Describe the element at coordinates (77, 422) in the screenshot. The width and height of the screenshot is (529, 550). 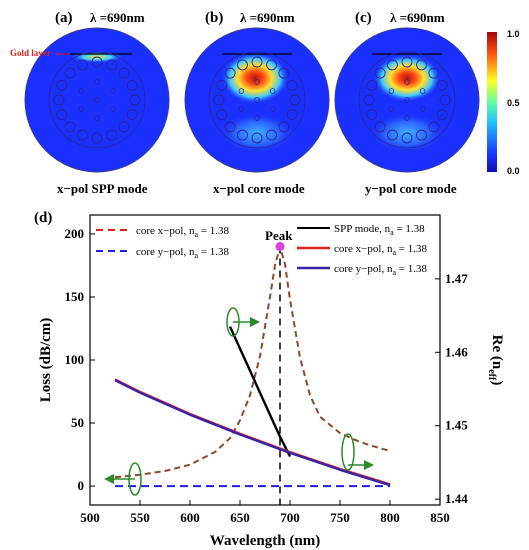
I see `y-left-tick-label: 50` at that location.